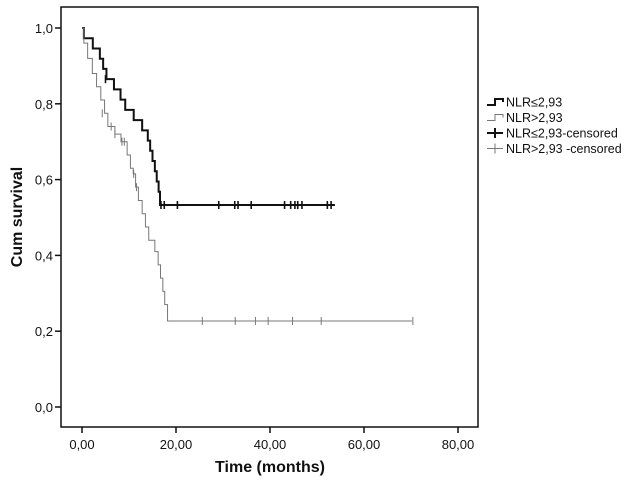 This screenshot has height=485, width=641. What do you see at coordinates (44, 180) in the screenshot?
I see `y-tick-label: 0,6` at bounding box center [44, 180].